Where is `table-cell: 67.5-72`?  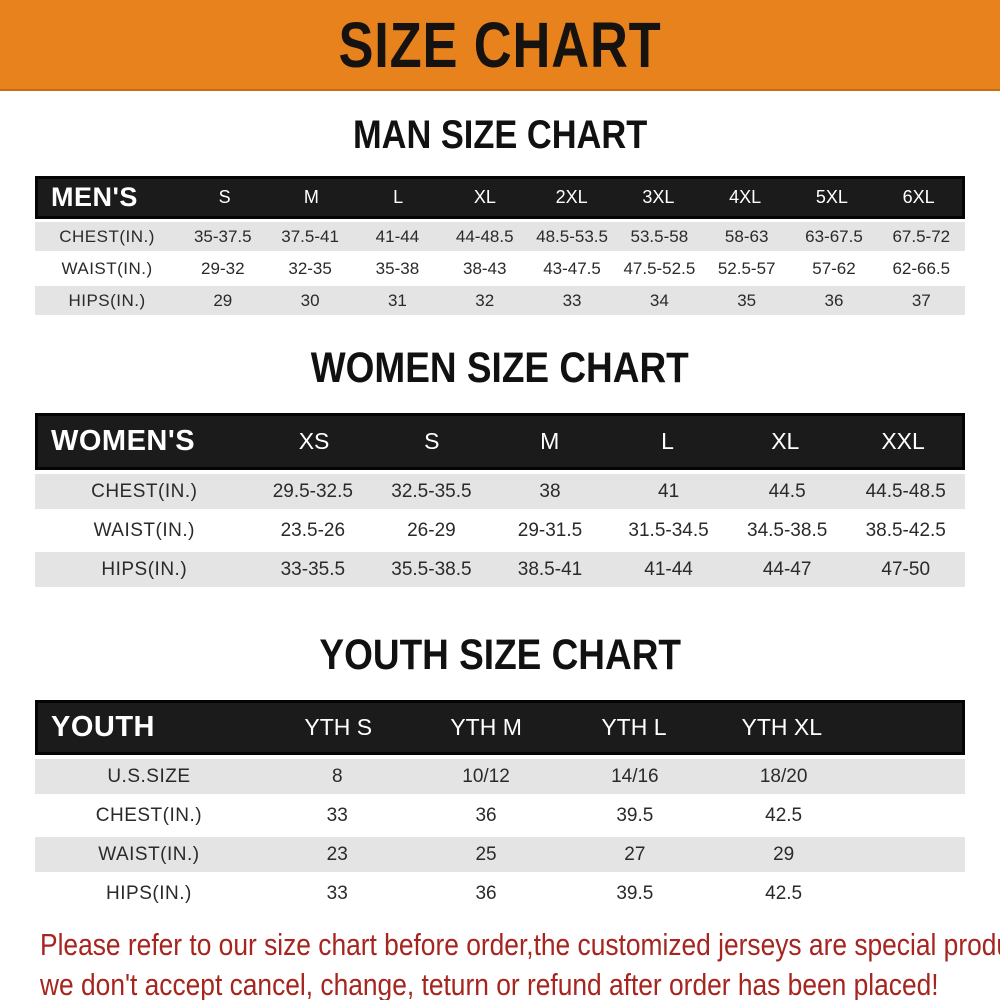 table-cell: 67.5-72 is located at coordinates (921, 236).